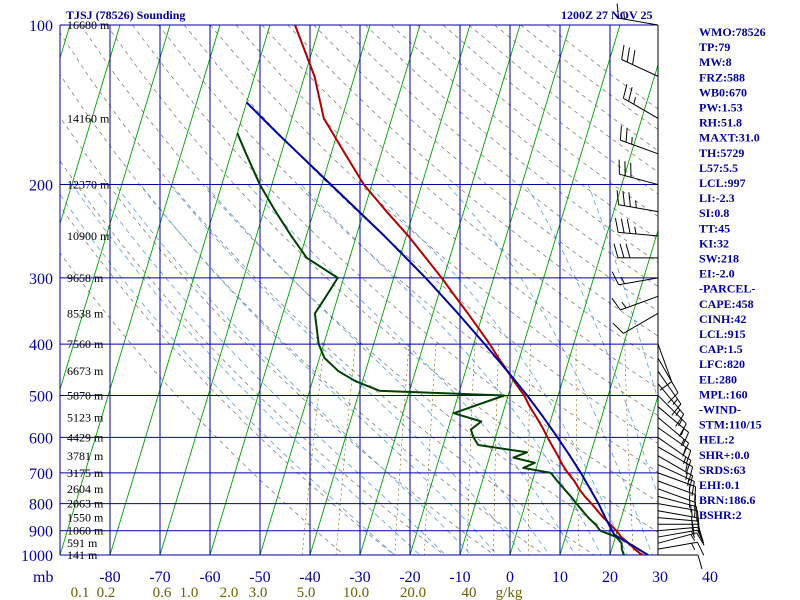 The width and height of the screenshot is (800, 600). I want to click on chart-time: 1200Z 27 NOV 25, so click(606, 15).